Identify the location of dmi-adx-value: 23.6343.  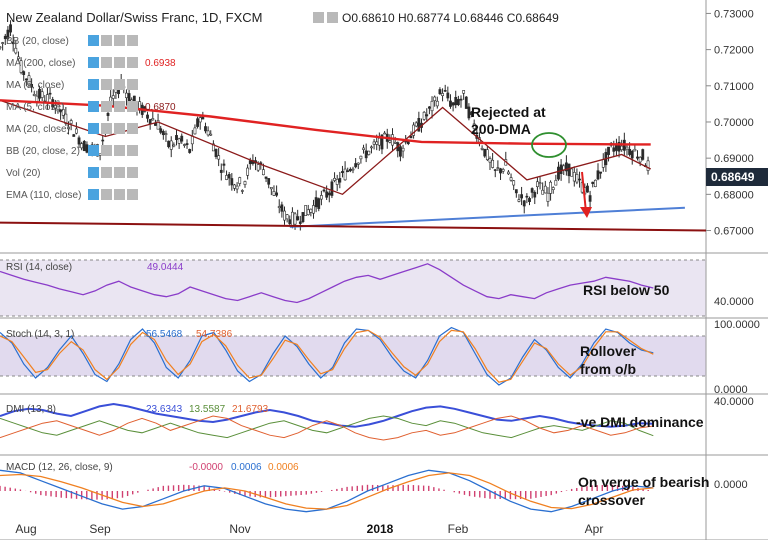
(164, 409).